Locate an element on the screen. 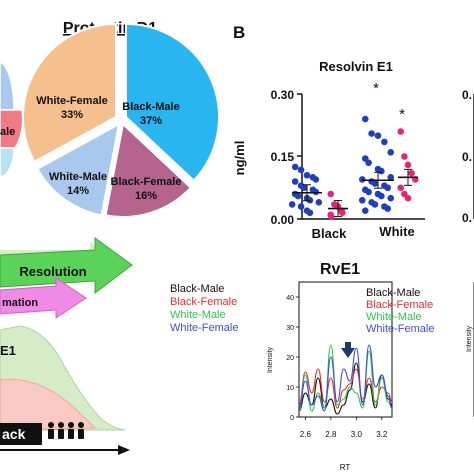 This screenshot has width=474, height=474. curve-label: E1 is located at coordinates (8, 350).